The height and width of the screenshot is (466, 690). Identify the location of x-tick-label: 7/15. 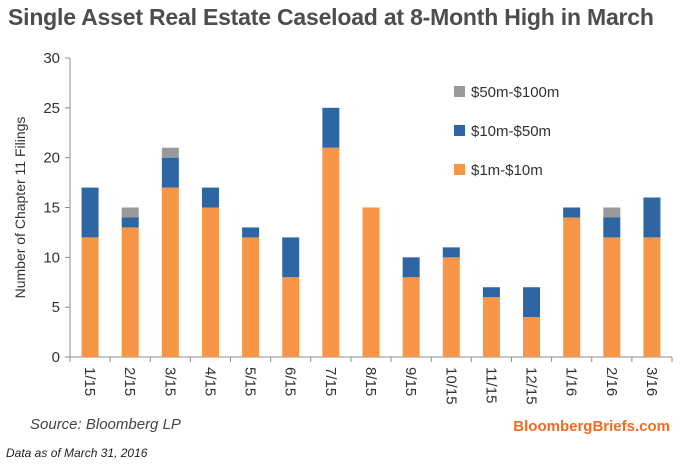
(330, 381).